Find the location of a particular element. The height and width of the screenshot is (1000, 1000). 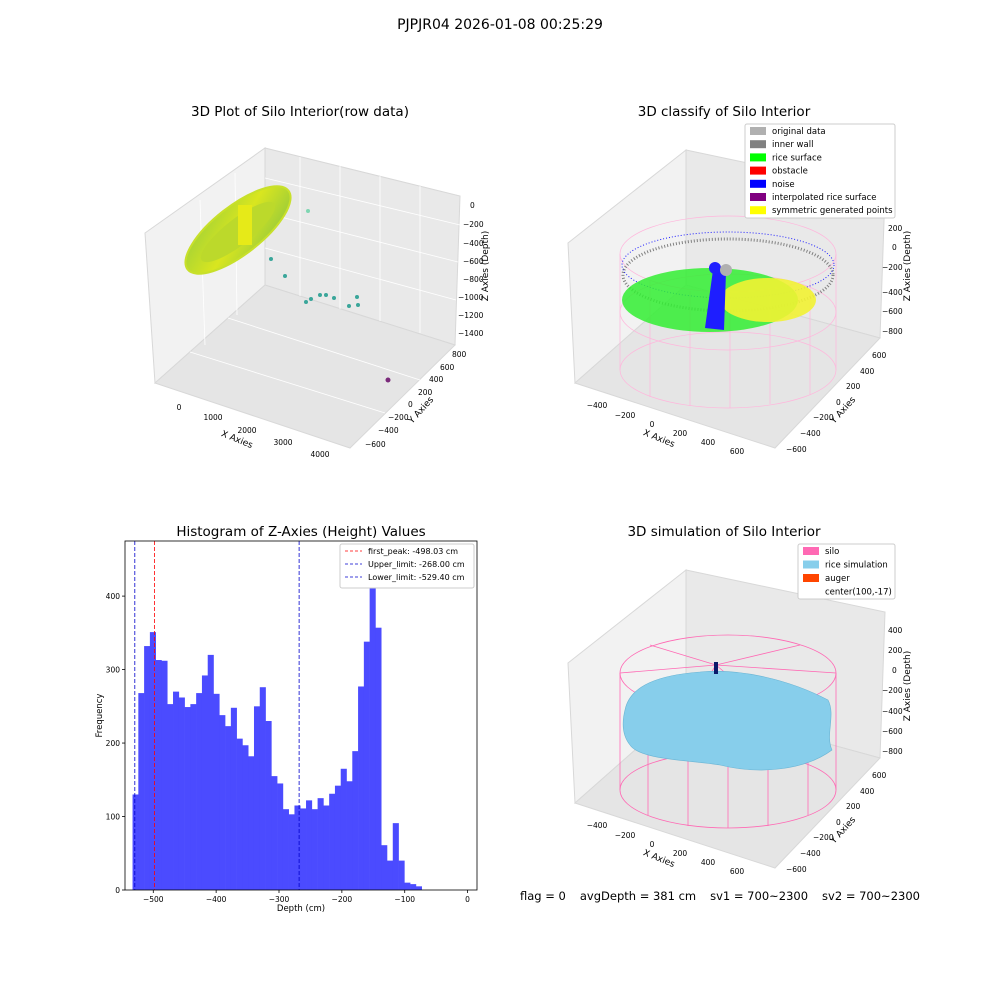

raw-z-ticks: 0 −200 −400 −600 −800 −1000 −1200 −1400 is located at coordinates (471, 269).